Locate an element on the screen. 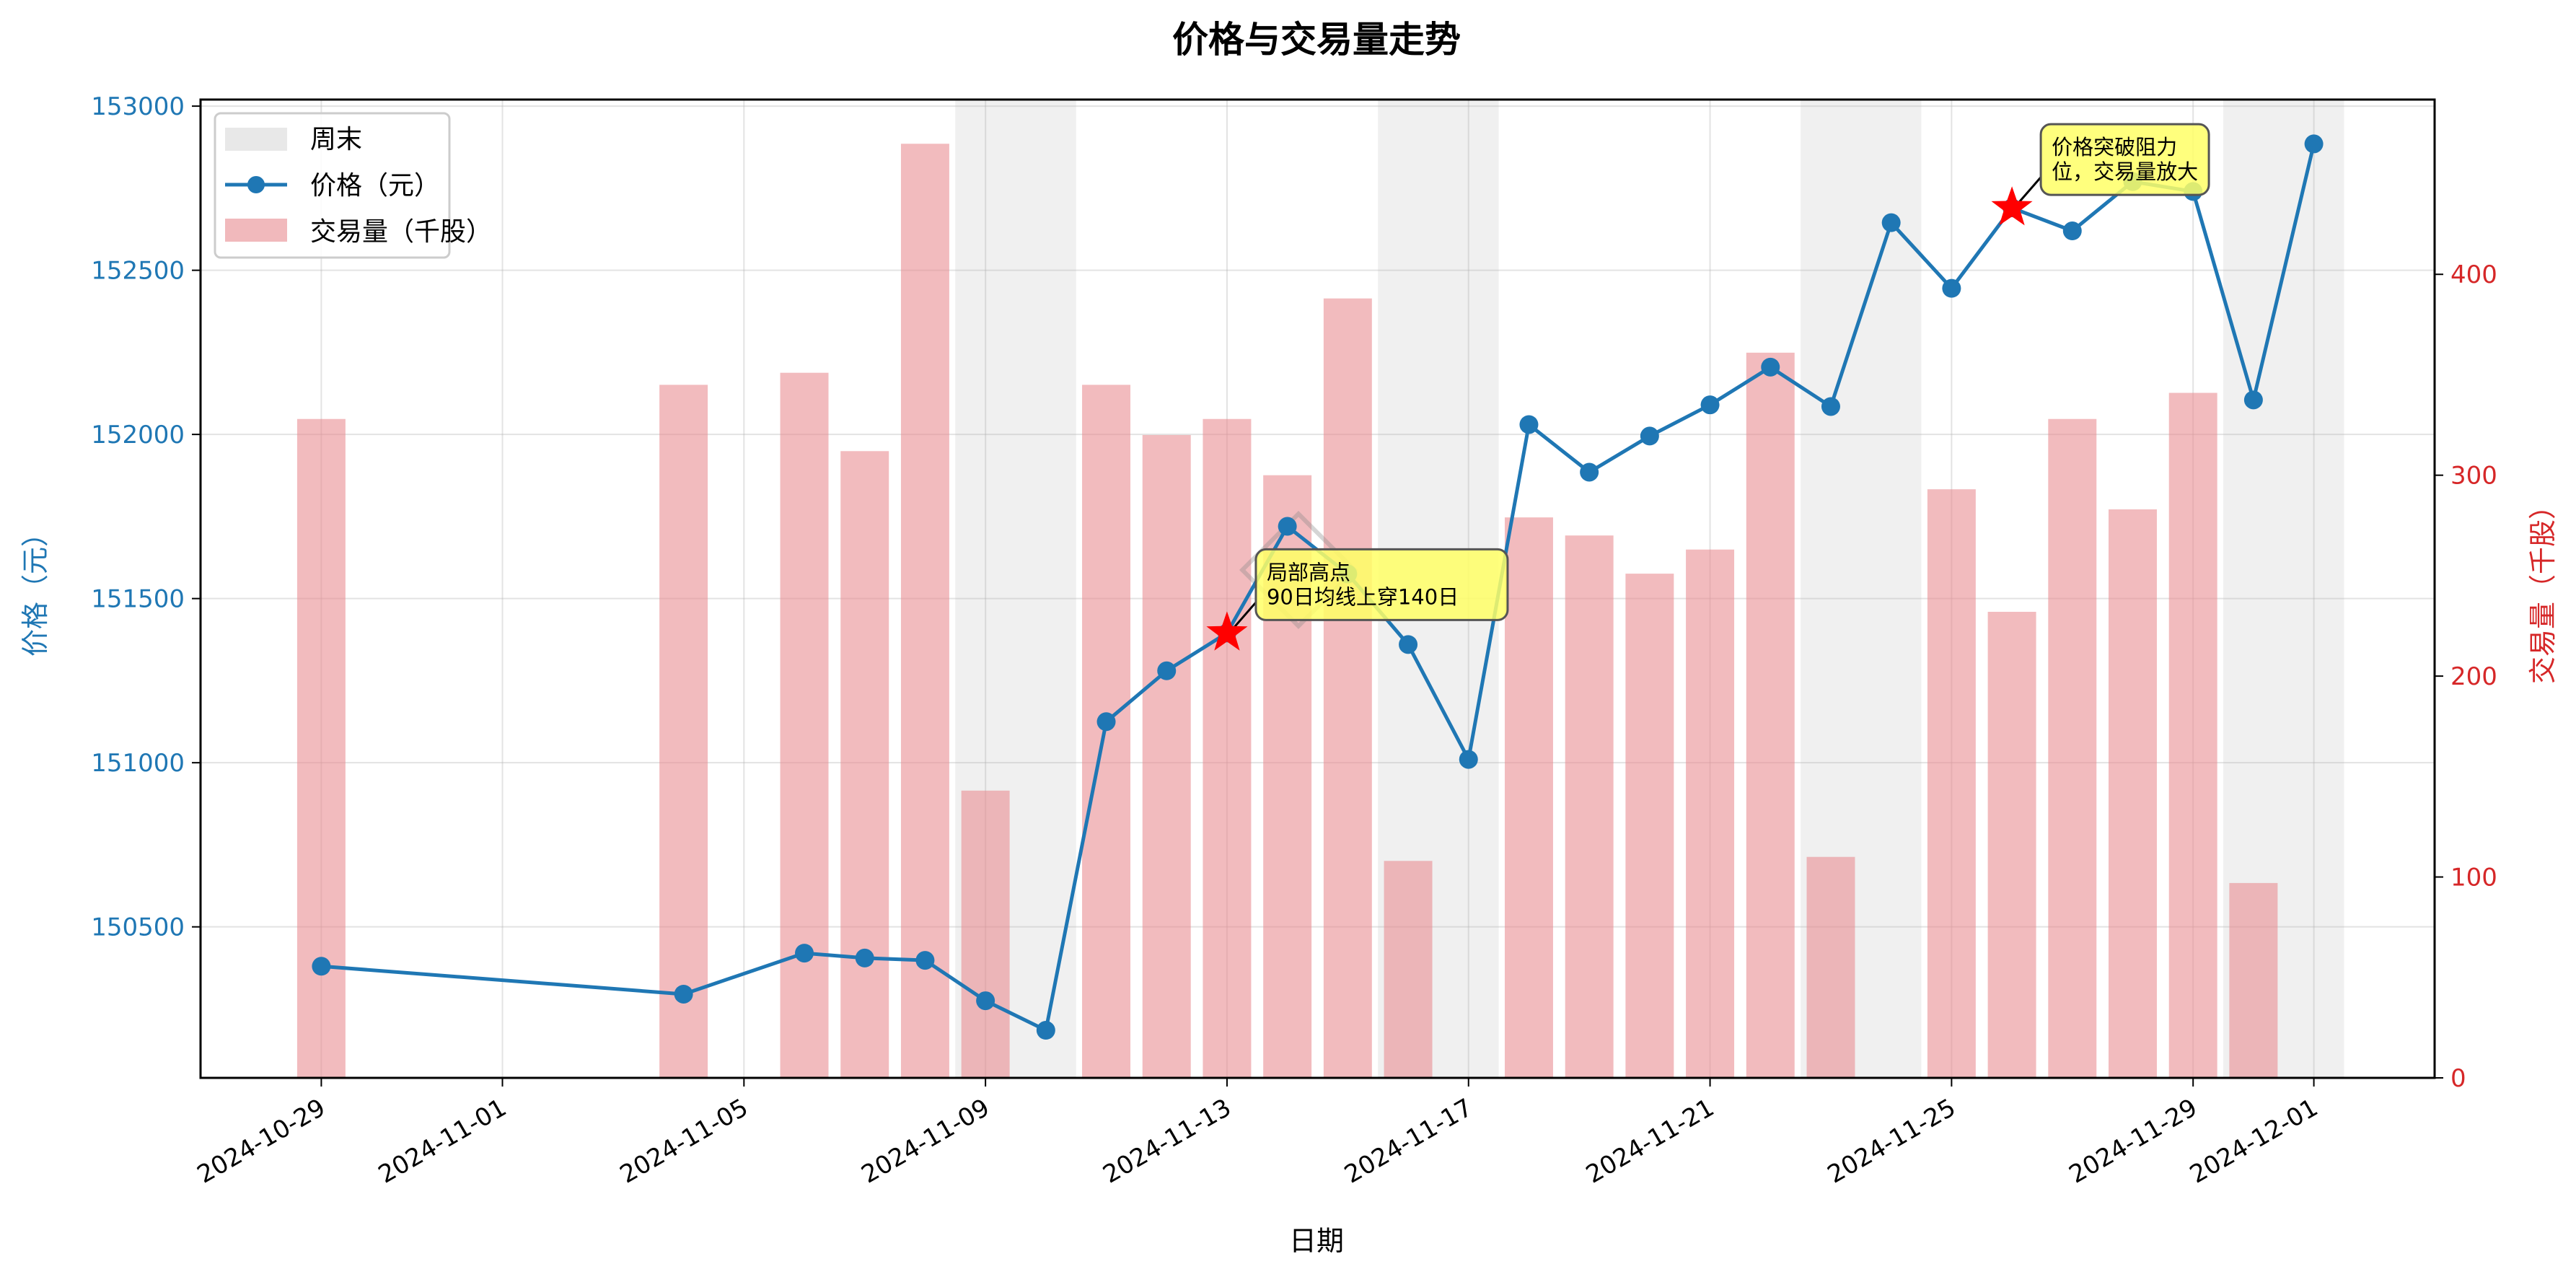 Image resolution: width=2576 pixels, height=1277 pixels. y-axis-left: 150500 151000 151500 152000 152500 153000 is located at coordinates (146, 517).